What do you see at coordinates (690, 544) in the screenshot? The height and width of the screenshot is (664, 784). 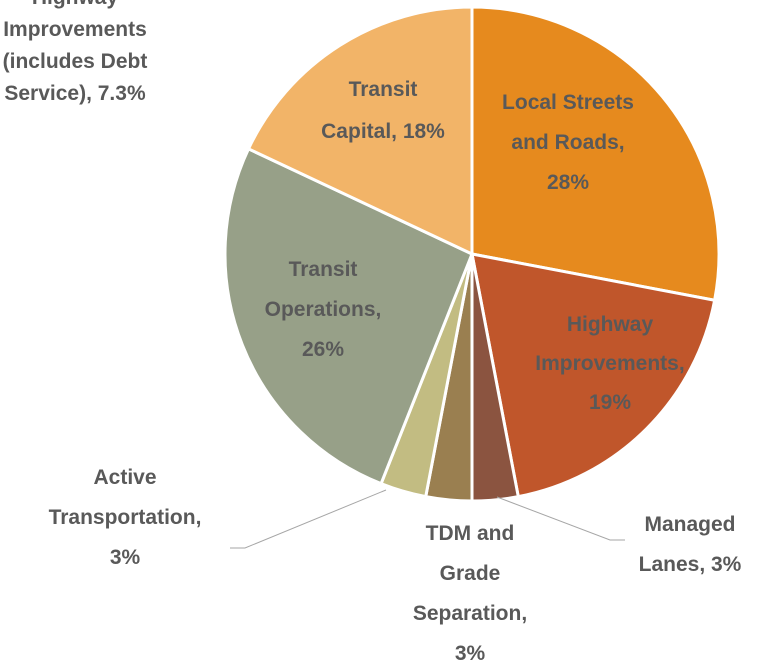 I see `slice-label: Managed Lanes, 3%` at bounding box center [690, 544].